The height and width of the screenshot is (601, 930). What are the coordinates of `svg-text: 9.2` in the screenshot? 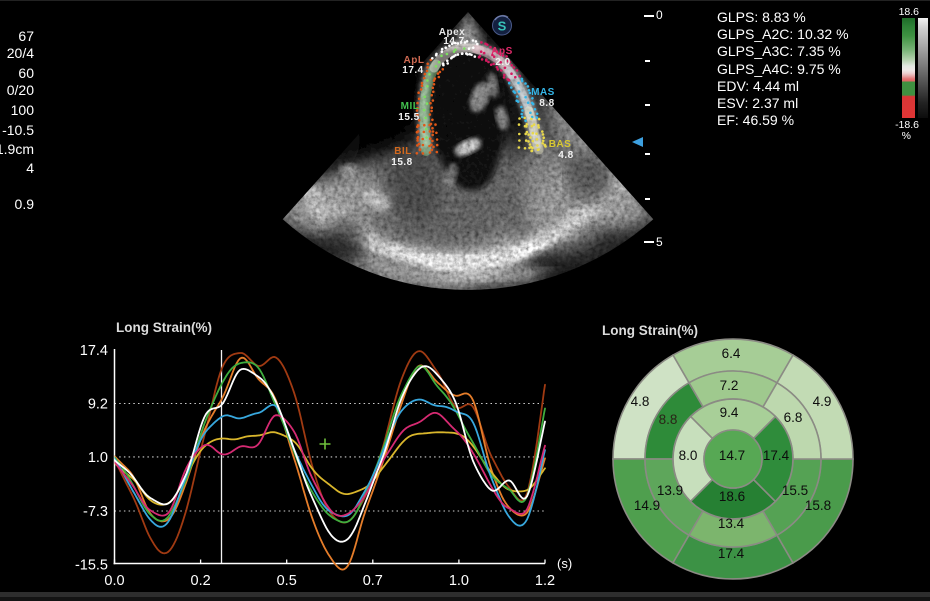 It's located at (98, 405).